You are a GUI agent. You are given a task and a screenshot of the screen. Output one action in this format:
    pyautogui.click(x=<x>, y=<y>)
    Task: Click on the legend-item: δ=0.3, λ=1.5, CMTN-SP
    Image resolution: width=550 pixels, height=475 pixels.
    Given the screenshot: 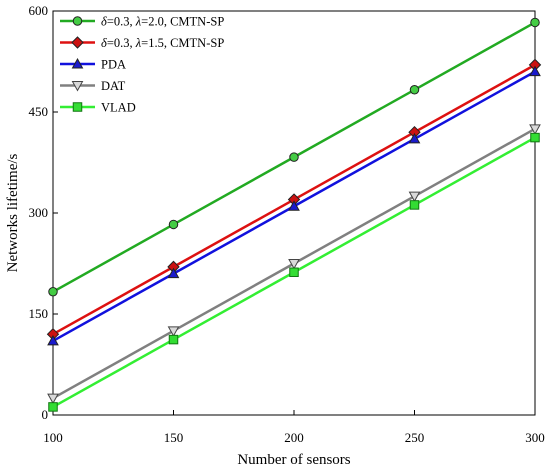 What is the action you would take?
    pyautogui.click(x=142, y=43)
    